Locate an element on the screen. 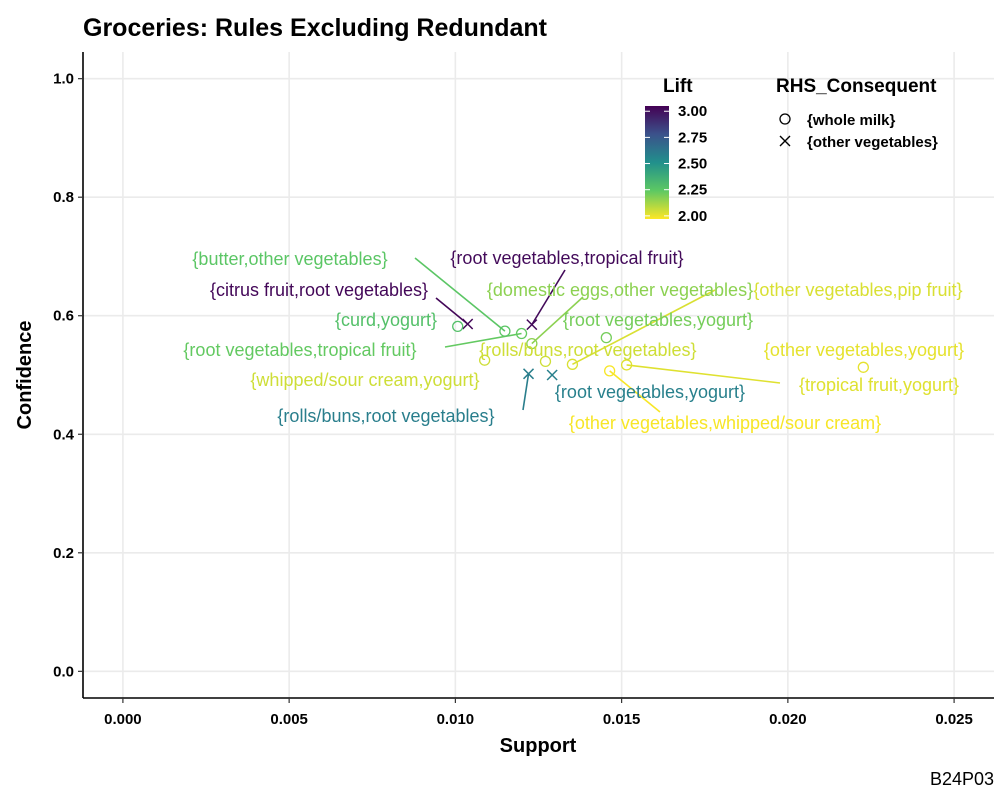 This screenshot has width=1008, height=806. points is located at coordinates (660, 349).